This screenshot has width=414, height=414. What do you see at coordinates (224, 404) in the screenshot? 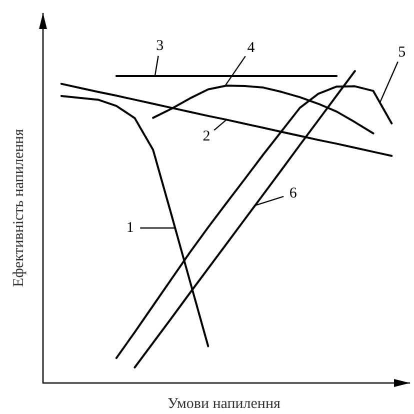
I see `x-axis-title: Умови напилення` at bounding box center [224, 404].